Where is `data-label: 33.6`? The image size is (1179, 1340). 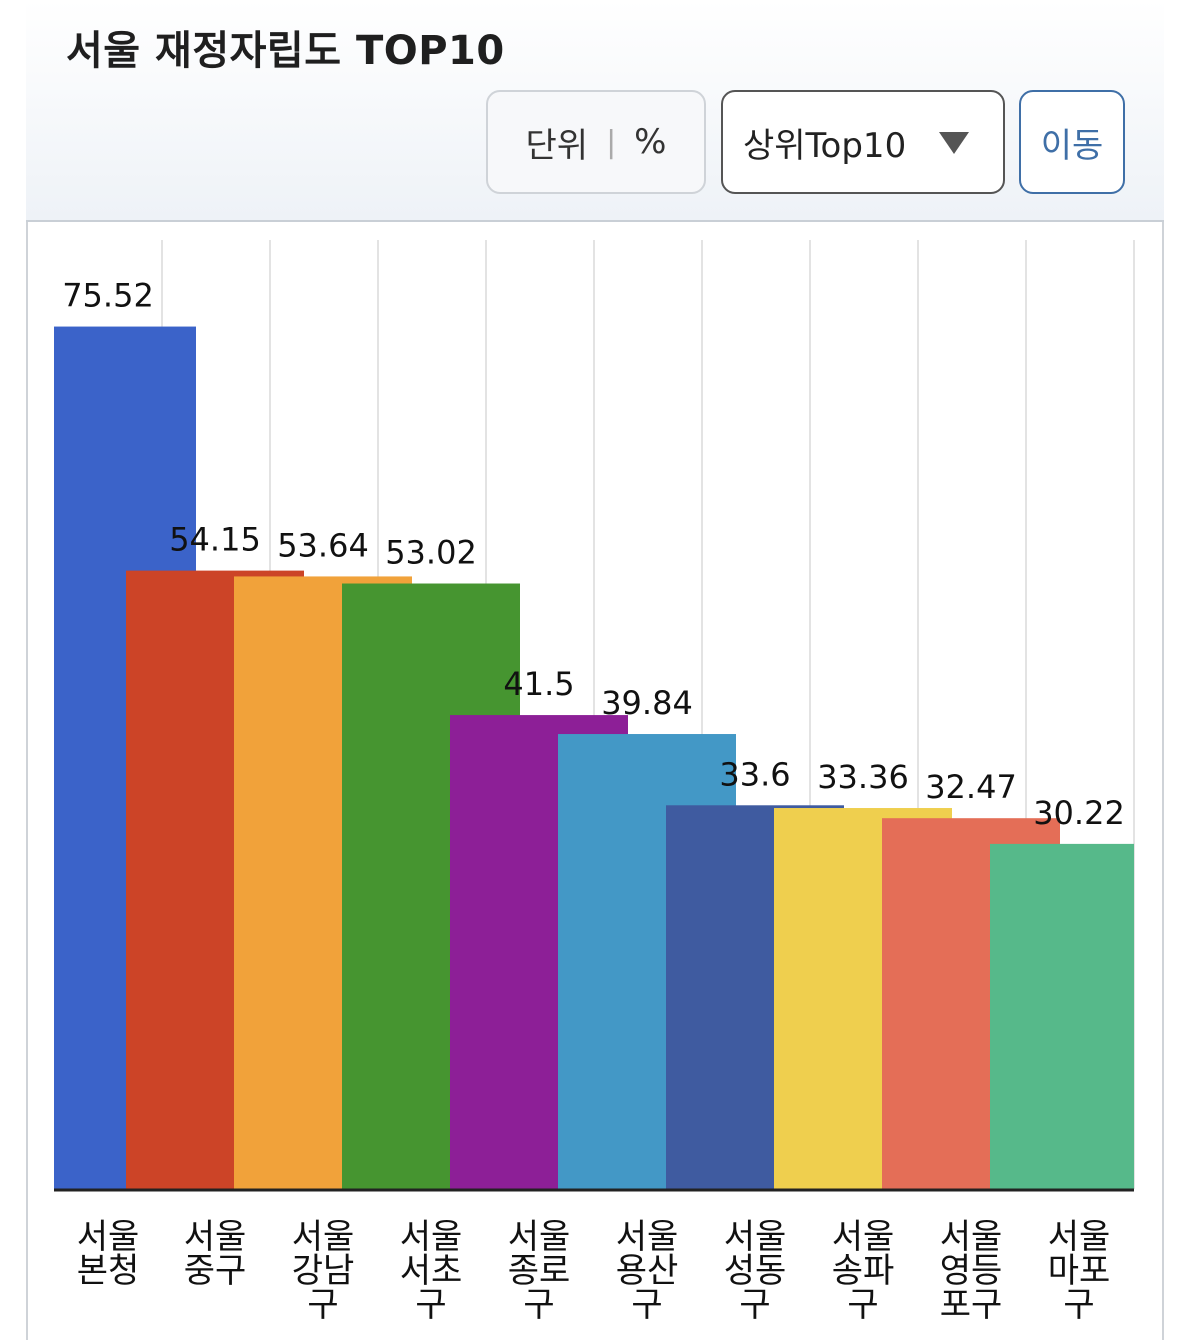 data-label: 33.6 is located at coordinates (754, 774).